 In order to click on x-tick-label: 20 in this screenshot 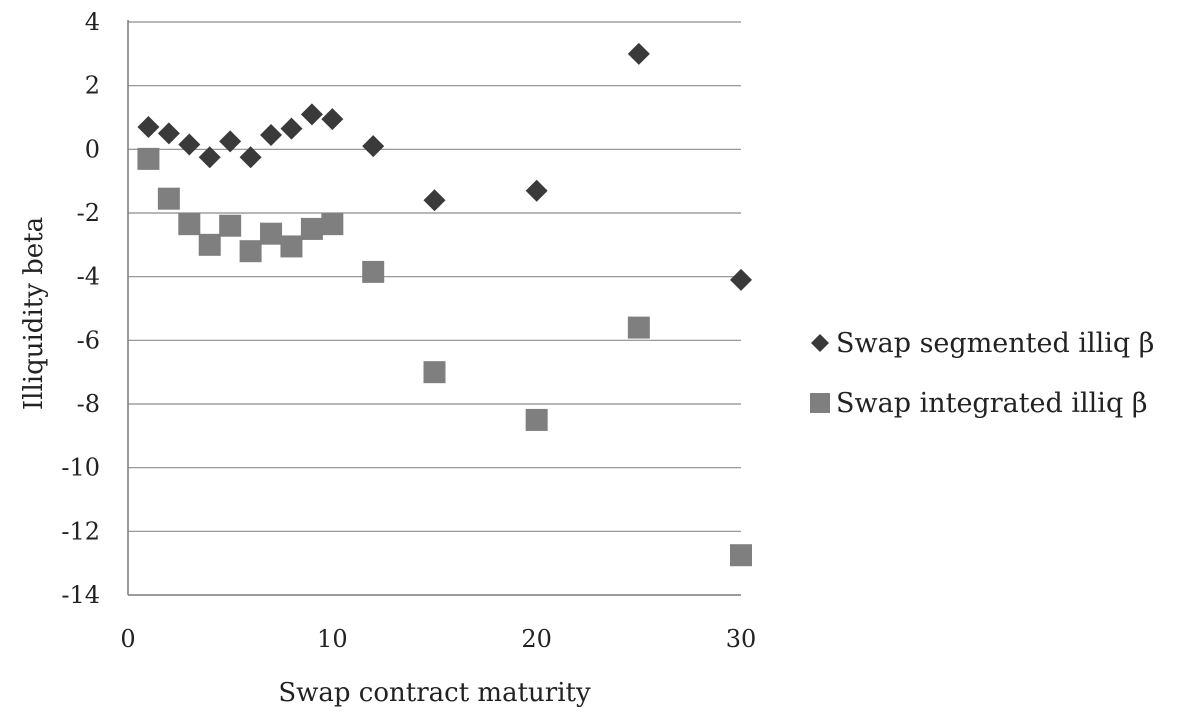, I will do `click(536, 639)`.